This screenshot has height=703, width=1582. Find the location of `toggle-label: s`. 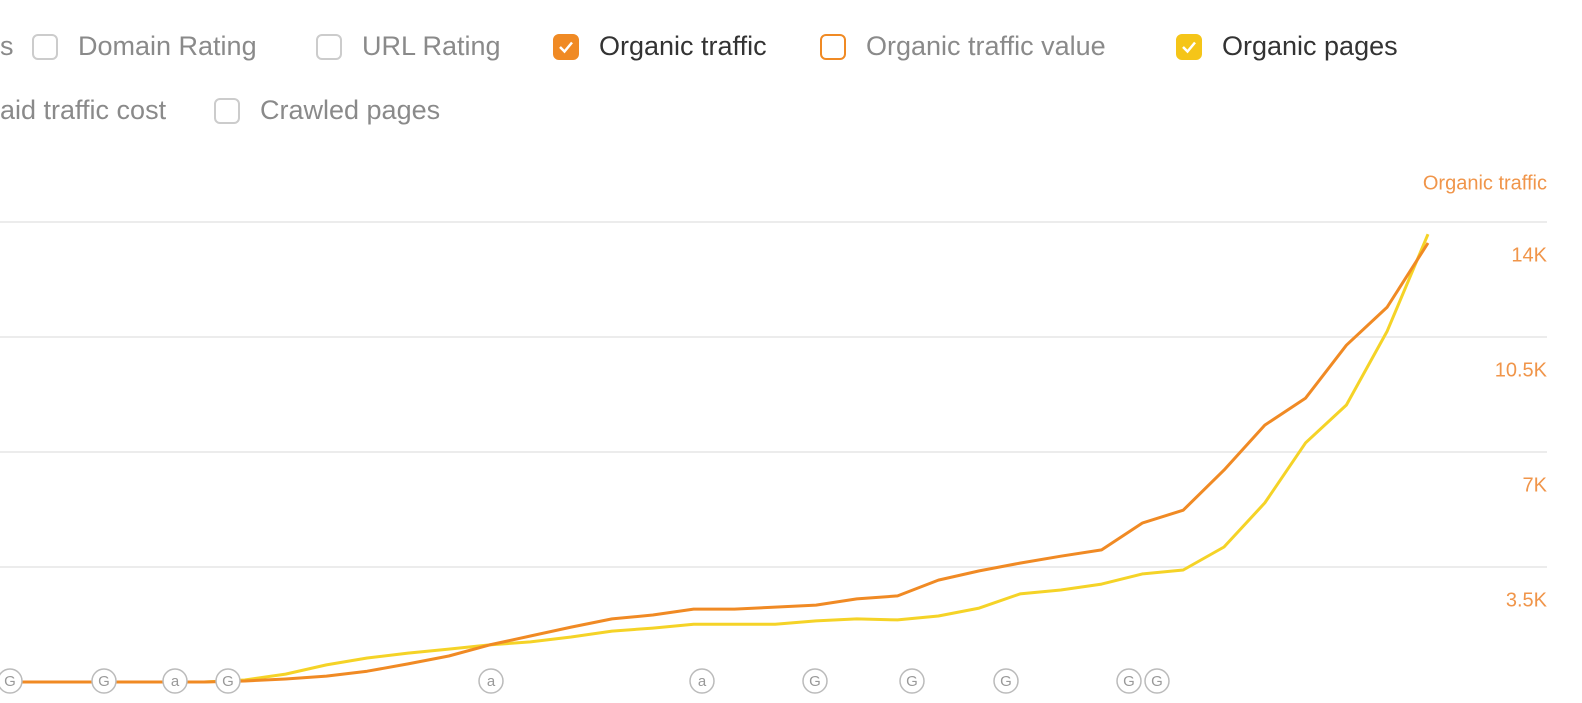

toggle-label: s is located at coordinates (7, 46).